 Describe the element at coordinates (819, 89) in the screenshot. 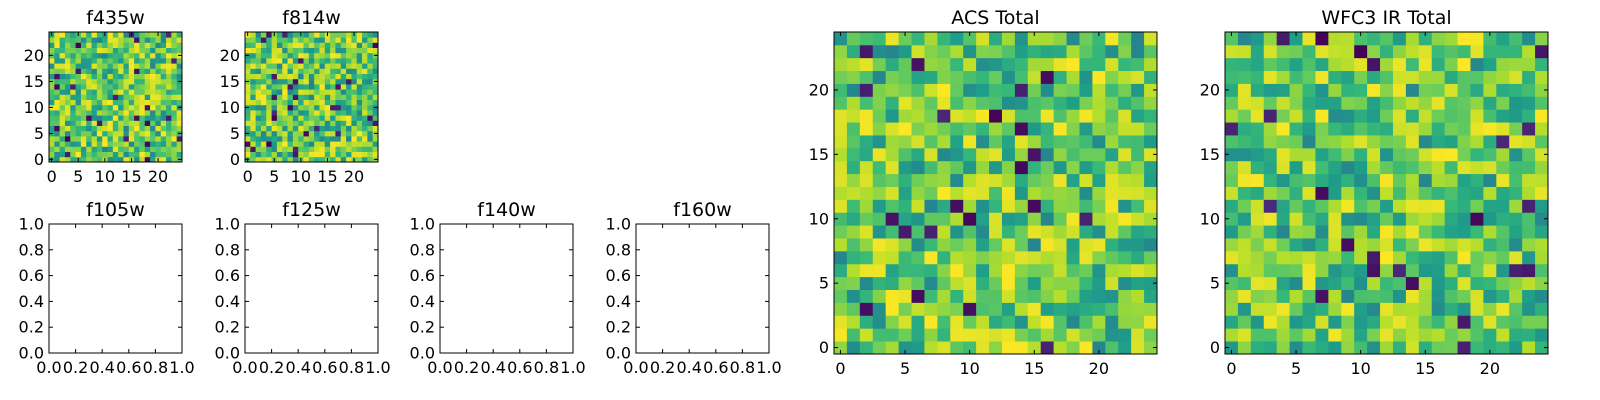

I see `y-tick-label: 20` at that location.